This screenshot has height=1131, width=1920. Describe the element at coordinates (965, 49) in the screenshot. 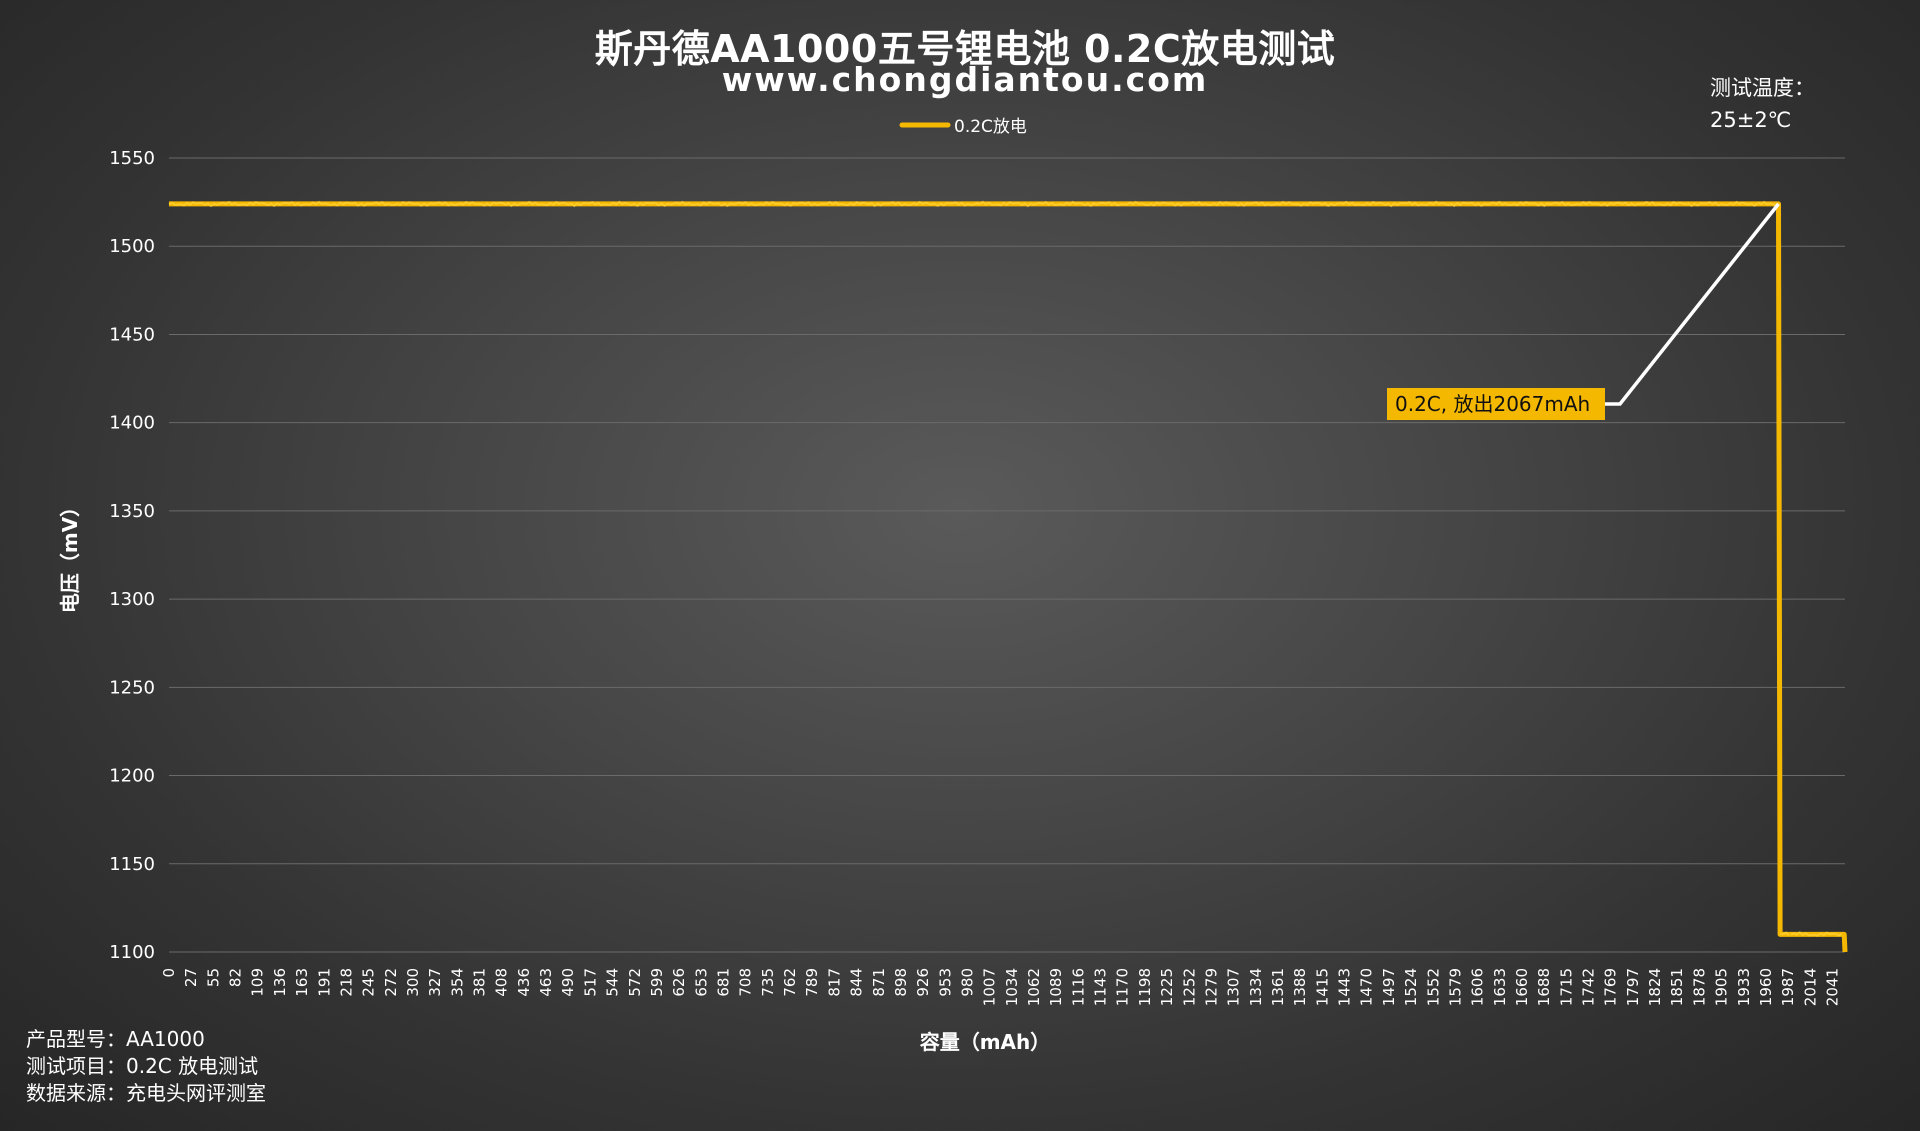

I see `chart-title: 斯丹德AA1000五号锂电池 0.2C放电测试` at that location.